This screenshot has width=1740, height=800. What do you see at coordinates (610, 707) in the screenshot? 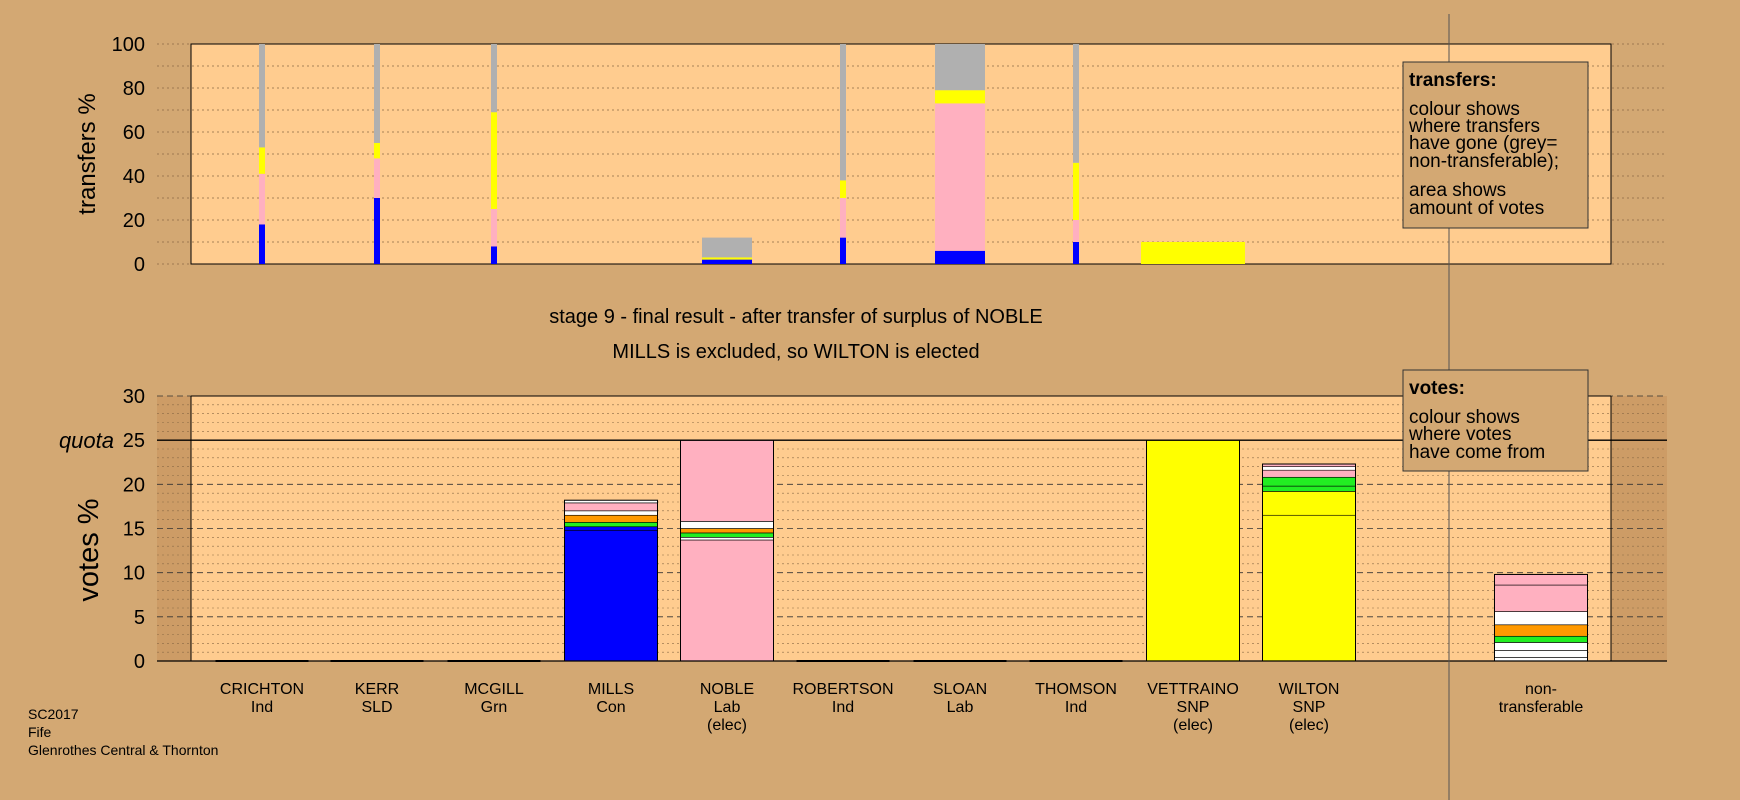
I see `candidate-label: Con` at bounding box center [610, 707].